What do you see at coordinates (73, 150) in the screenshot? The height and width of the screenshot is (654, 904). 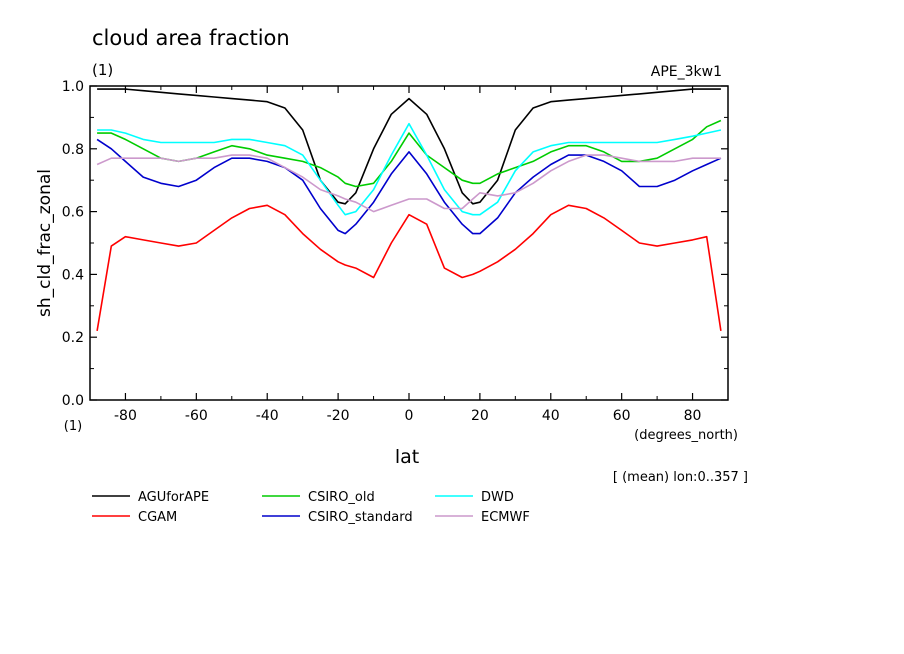 I see `y-tick-label: 0.8` at bounding box center [73, 150].